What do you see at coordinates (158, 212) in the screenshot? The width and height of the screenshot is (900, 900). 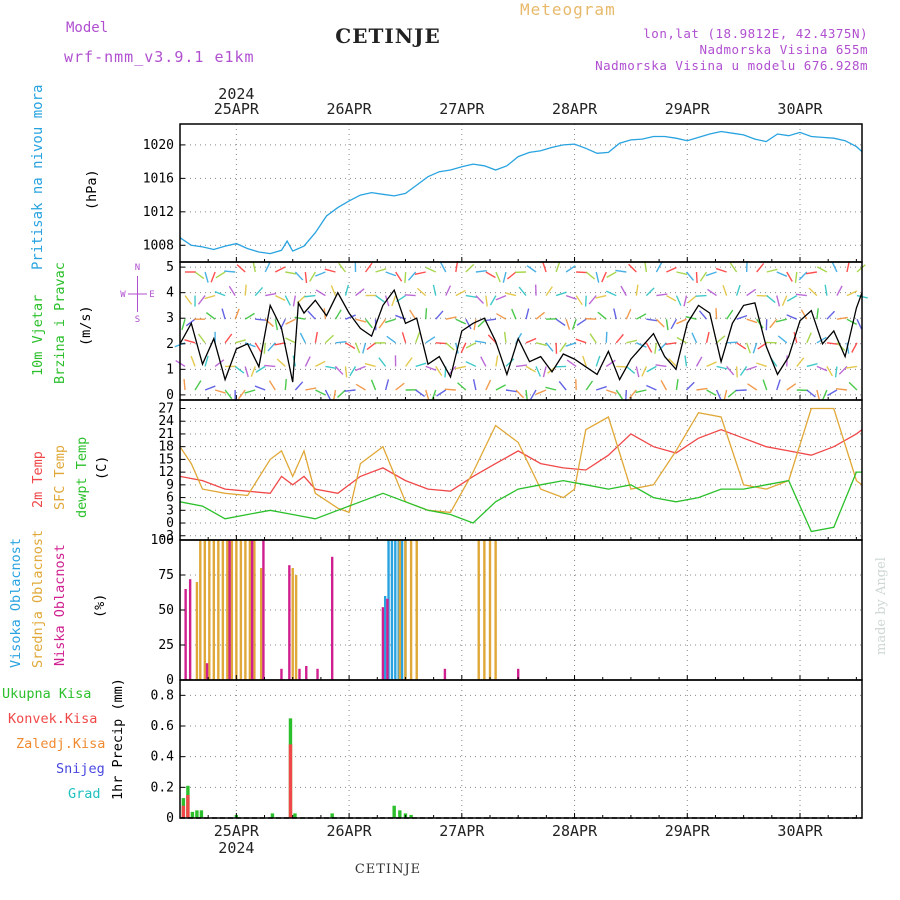 I see `pressure-ytick-label-1: 1012` at bounding box center [158, 212].